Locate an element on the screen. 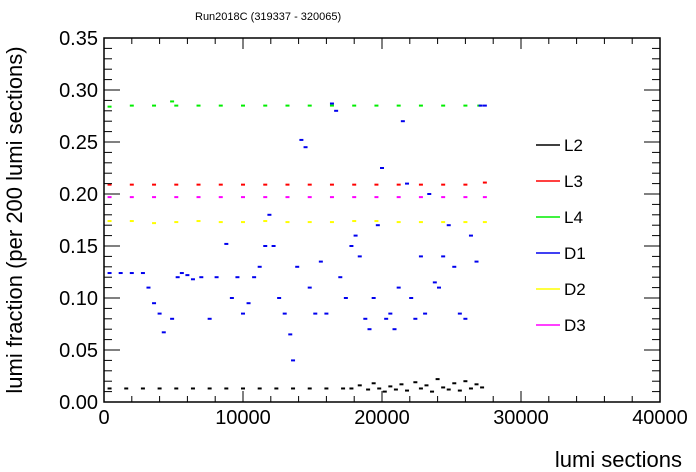 This screenshot has width=696, height=472. legend-label: L4 is located at coordinates (573, 217).